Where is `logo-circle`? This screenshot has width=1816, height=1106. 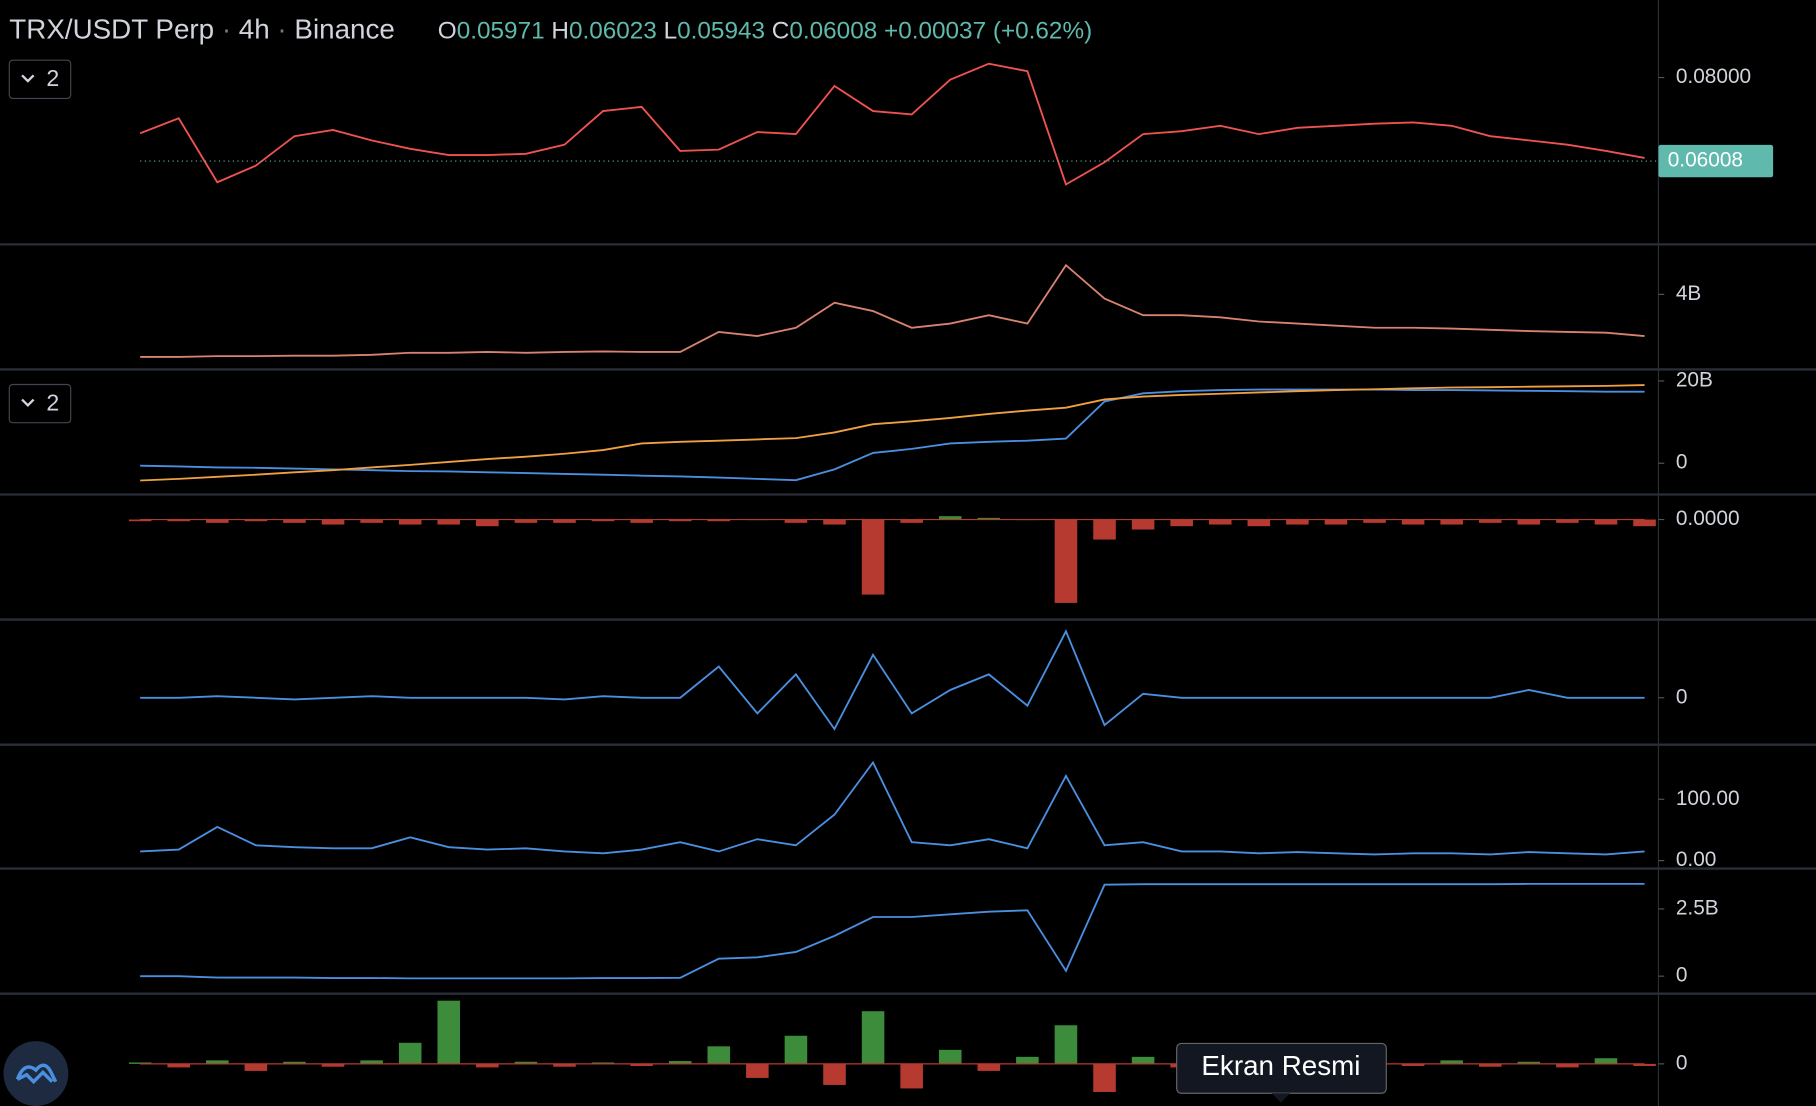
logo-circle is located at coordinates (36, 1073).